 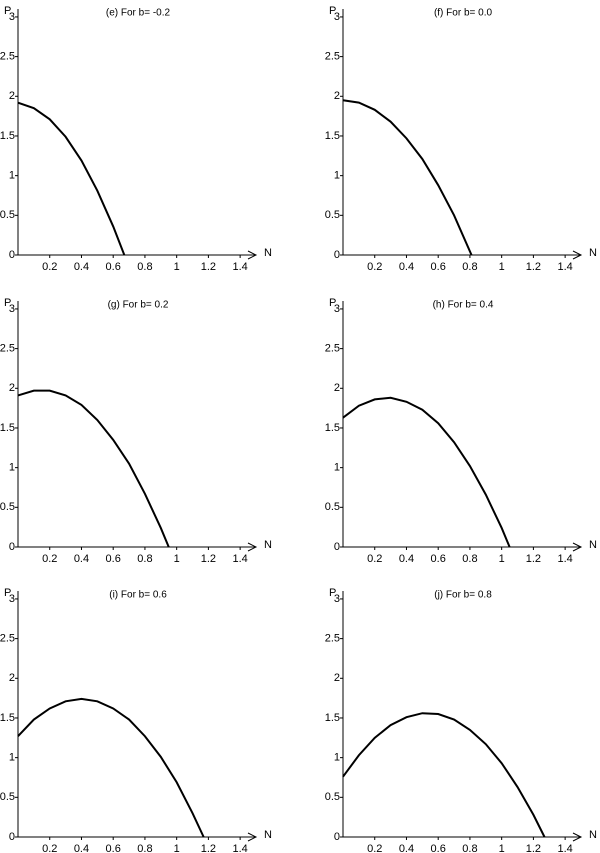 I want to click on chart-title: (j) For b= 0.8, so click(x=463, y=595).